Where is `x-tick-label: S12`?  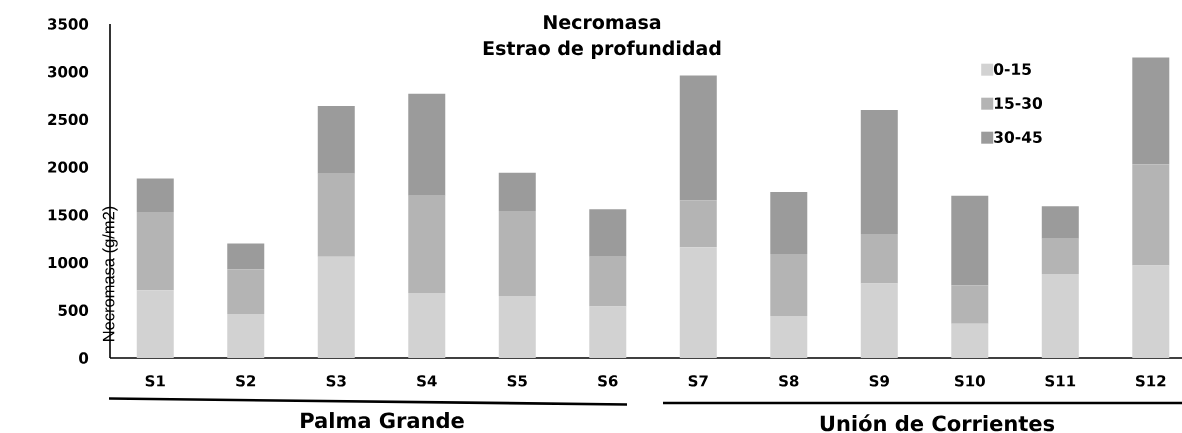
x-tick-label: S12 is located at coordinates (1151, 381).